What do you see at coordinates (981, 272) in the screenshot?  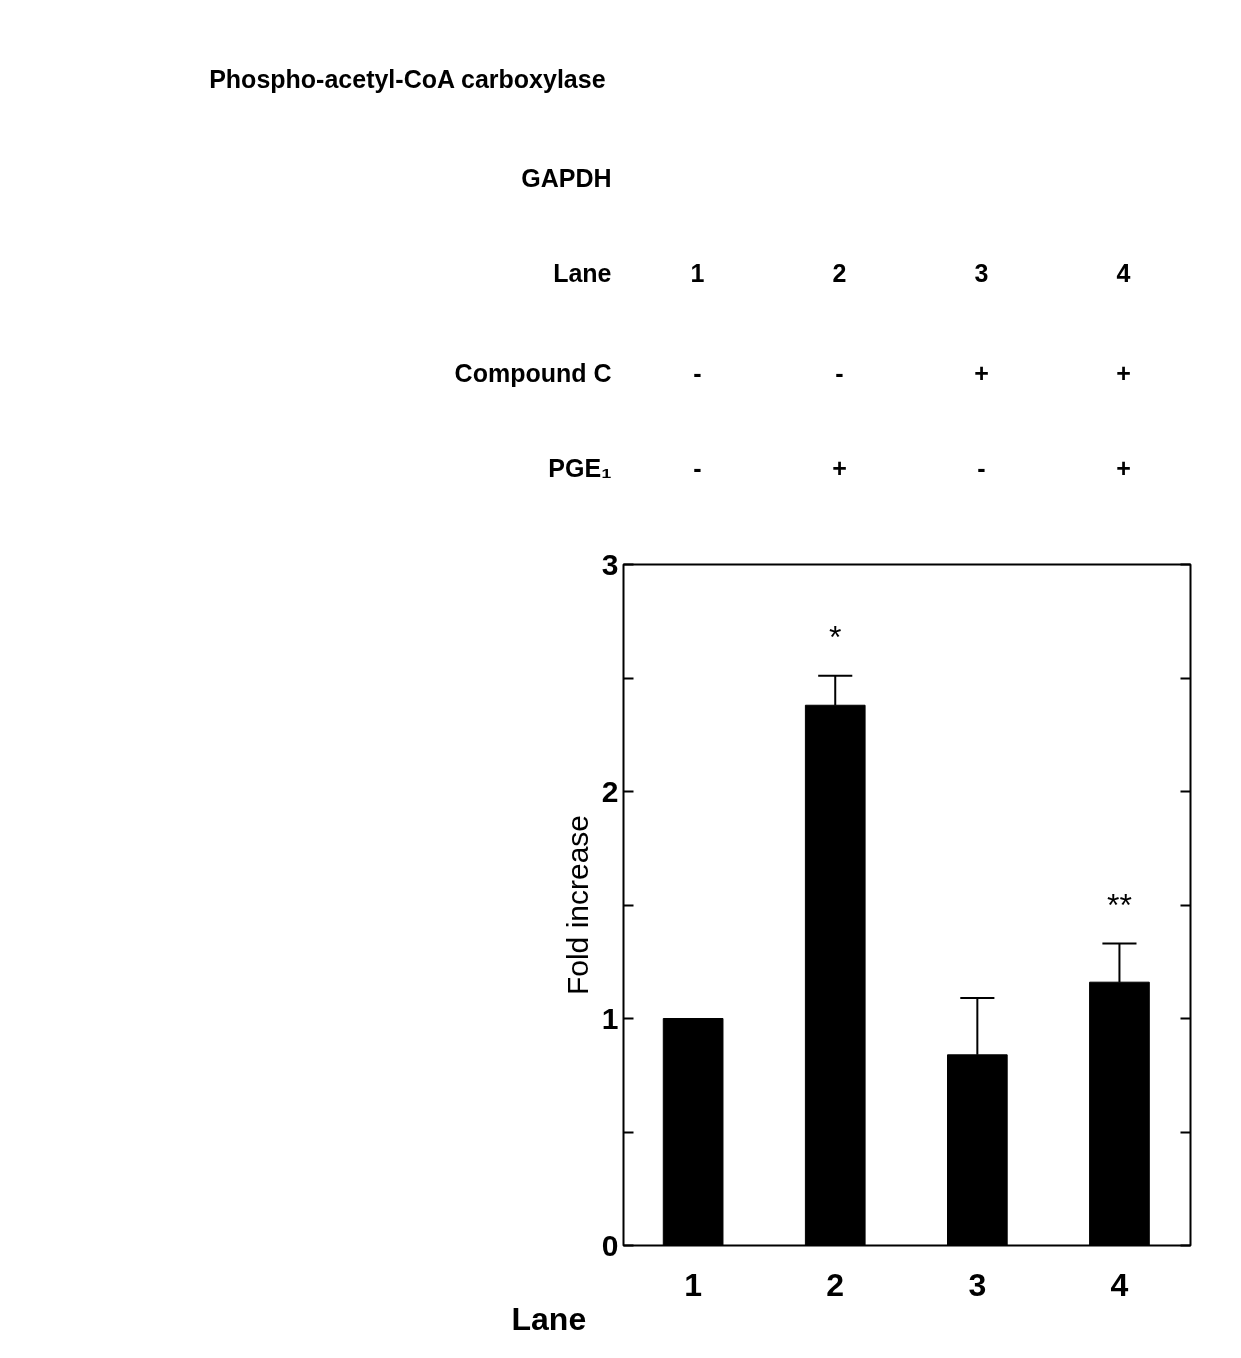 I see `text: 3` at bounding box center [981, 272].